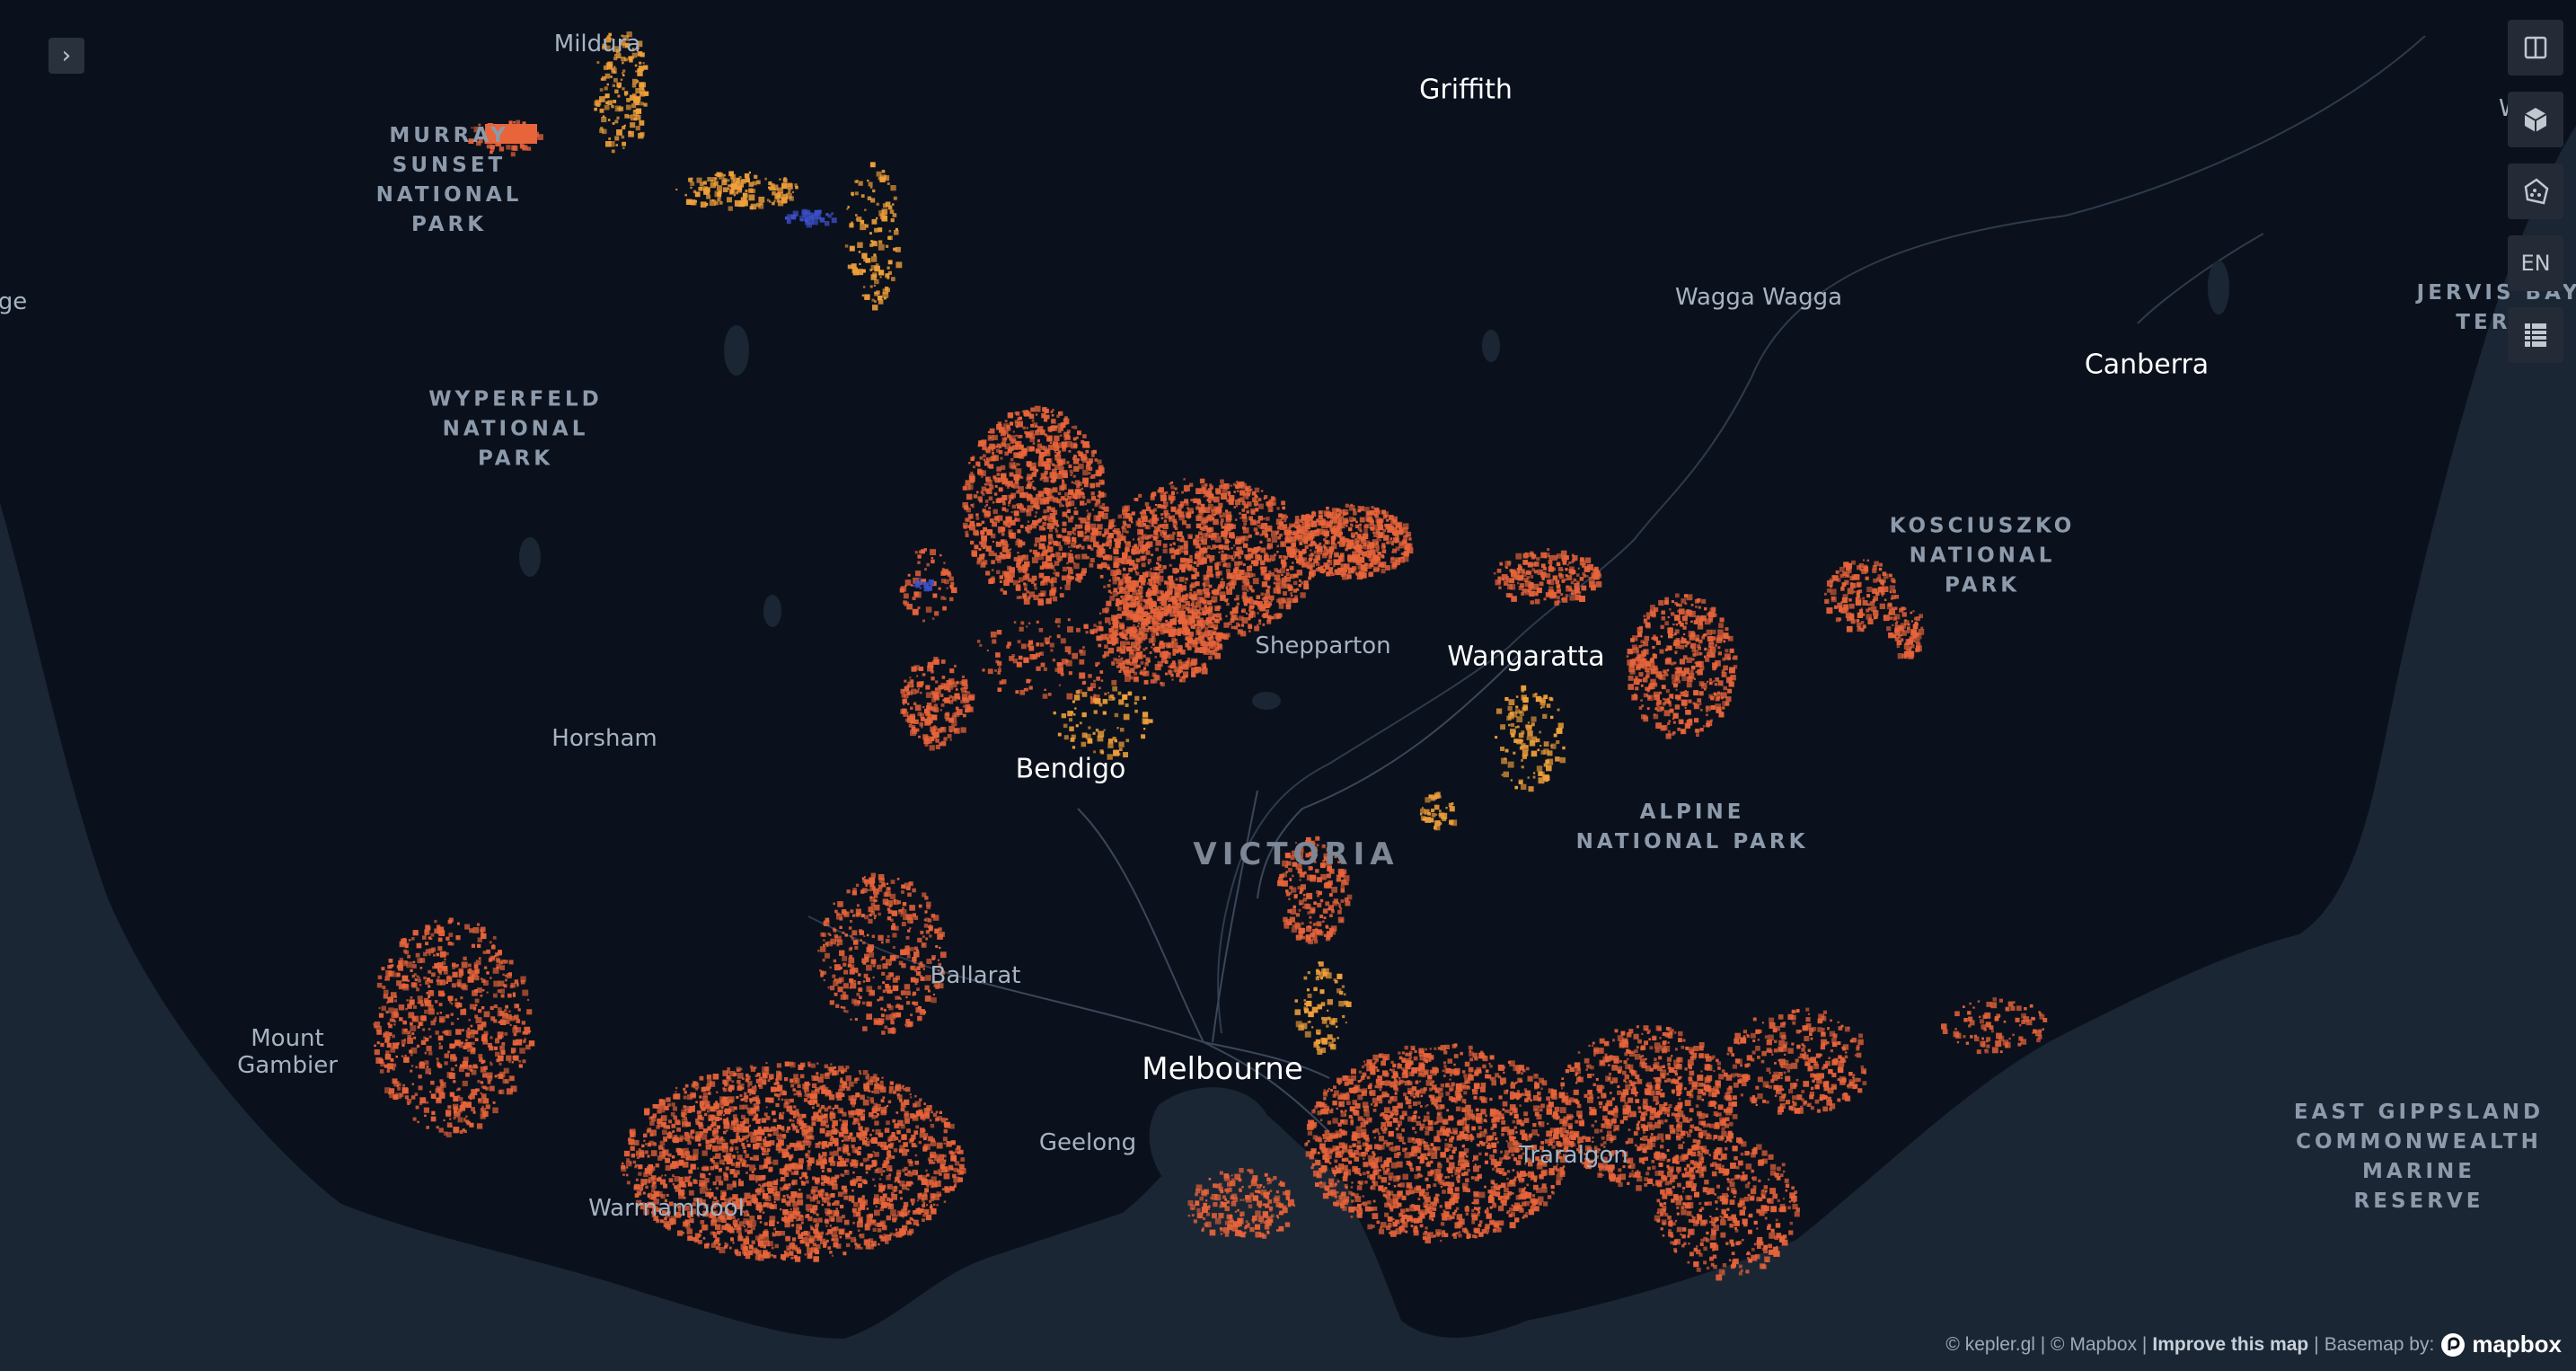 The image size is (2576, 1371). What do you see at coordinates (1222, 1069) in the screenshot?
I see `place-label-melbourne: Melbourne` at bounding box center [1222, 1069].